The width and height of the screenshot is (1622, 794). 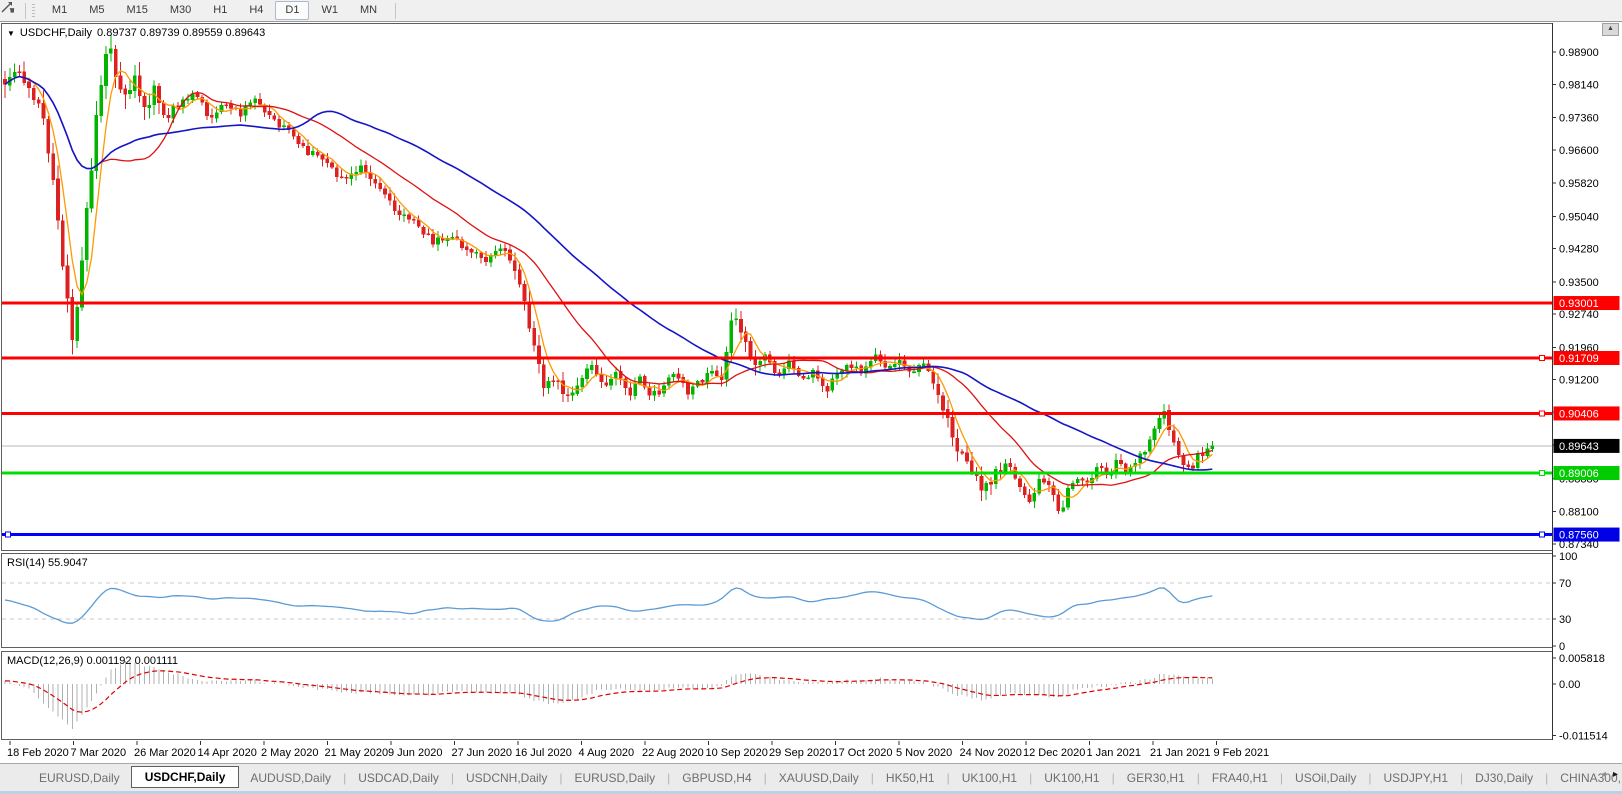 What do you see at coordinates (185, 776) in the screenshot?
I see `tab-usdchf-daily: USDCHF,Daily` at bounding box center [185, 776].